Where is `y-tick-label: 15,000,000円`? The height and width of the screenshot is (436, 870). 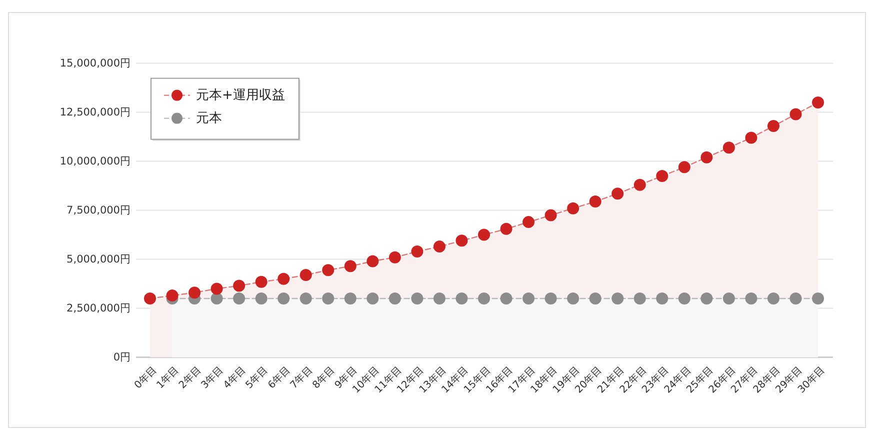
y-tick-label: 15,000,000円 is located at coordinates (95, 63).